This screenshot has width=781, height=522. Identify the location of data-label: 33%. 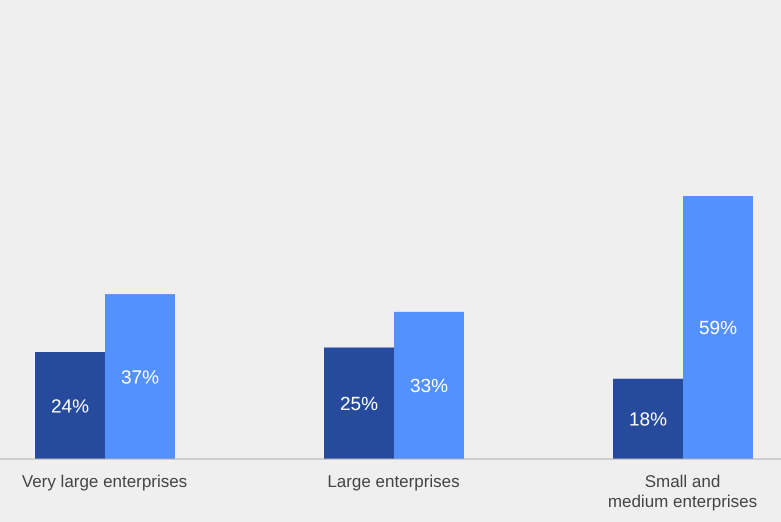
(429, 387).